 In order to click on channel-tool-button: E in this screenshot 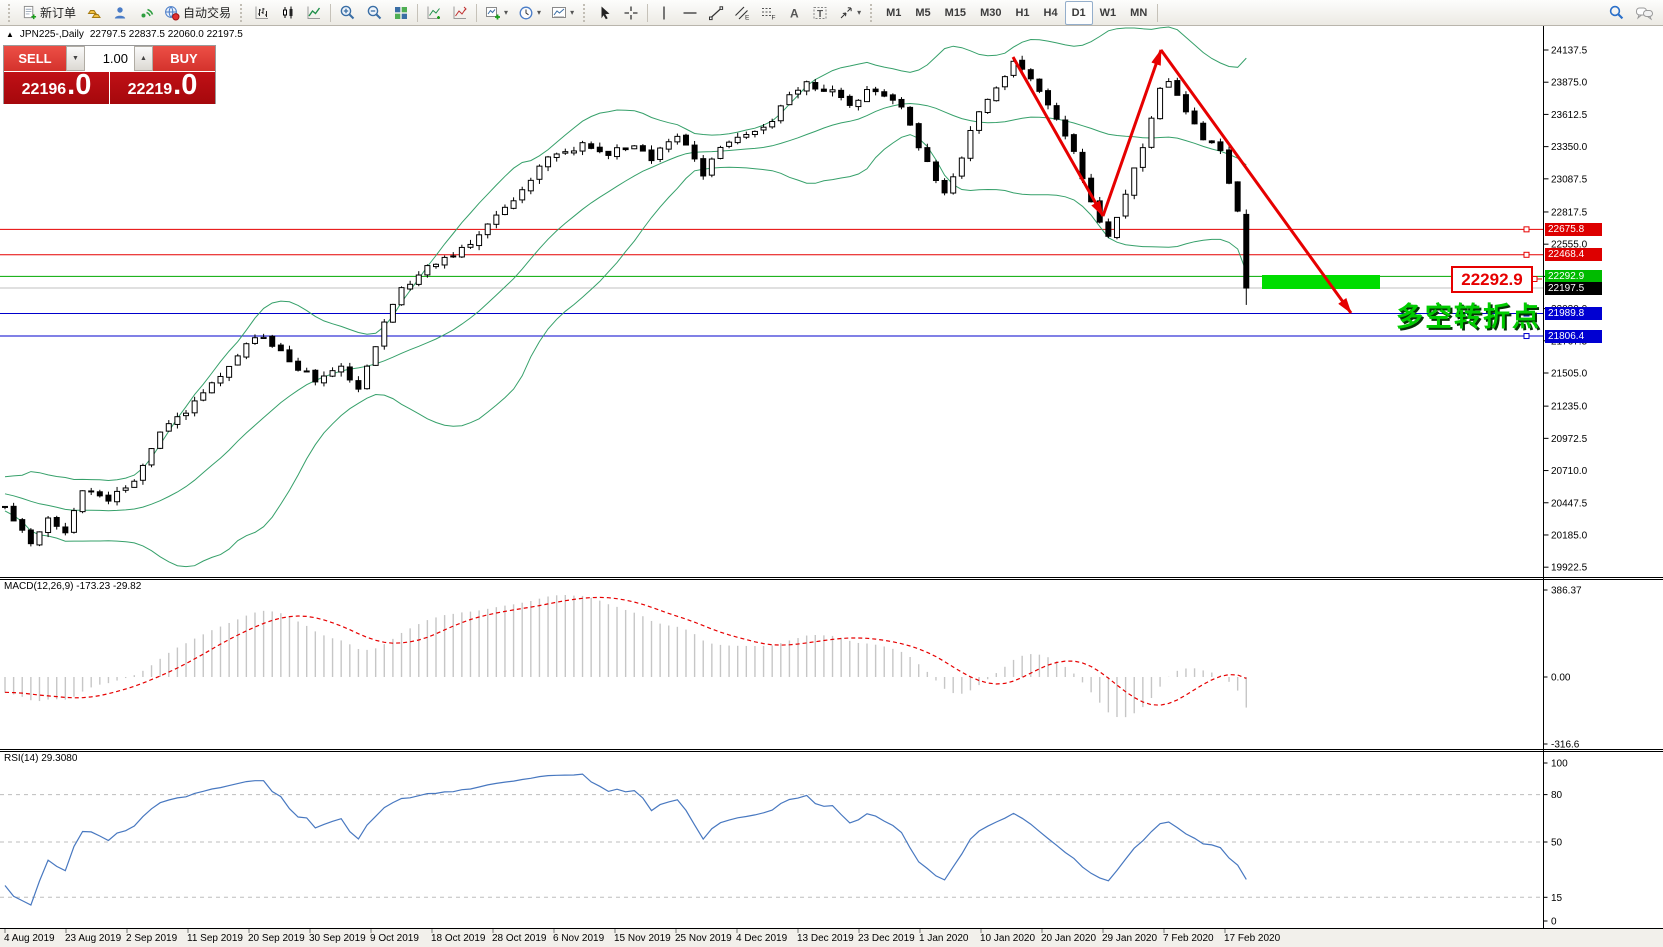, I will do `click(742, 13)`.